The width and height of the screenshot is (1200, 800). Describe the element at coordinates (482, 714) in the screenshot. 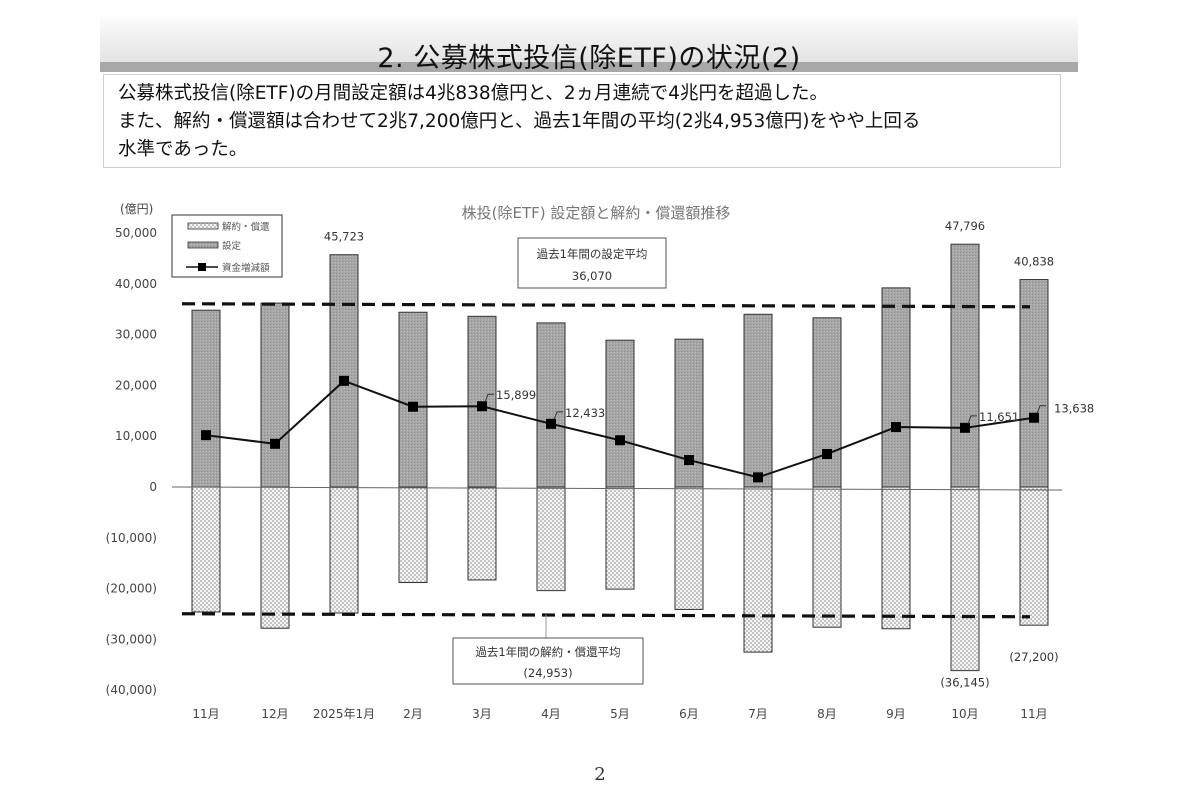

I see `x-tick-label: 3月` at that location.